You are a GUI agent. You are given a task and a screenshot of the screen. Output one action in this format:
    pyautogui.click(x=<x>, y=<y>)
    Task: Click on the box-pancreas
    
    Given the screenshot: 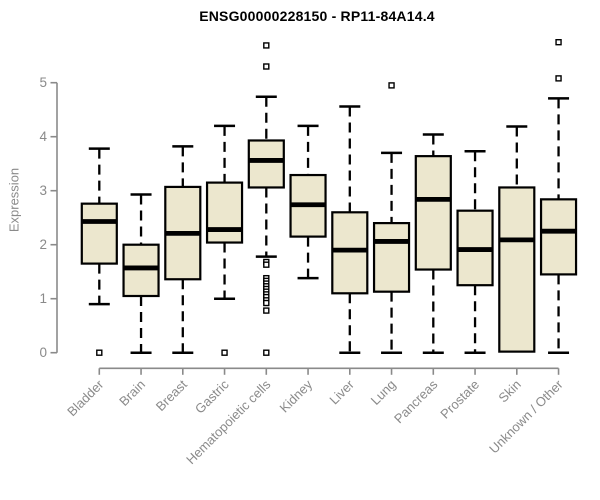 What is the action you would take?
    pyautogui.click(x=433, y=213)
    